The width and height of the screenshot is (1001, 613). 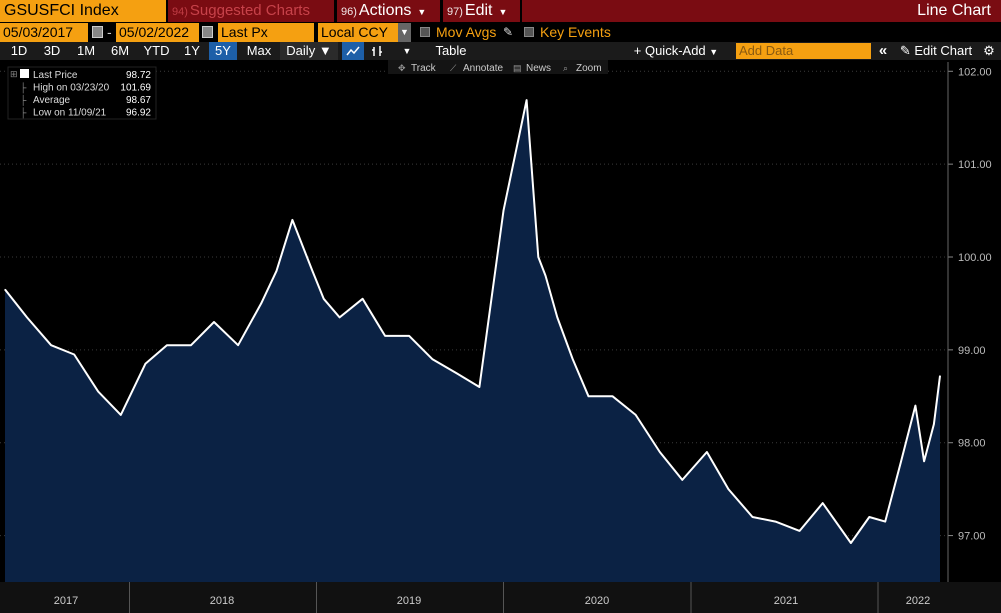 I want to click on y-tick-label: 98.00, so click(x=972, y=444).